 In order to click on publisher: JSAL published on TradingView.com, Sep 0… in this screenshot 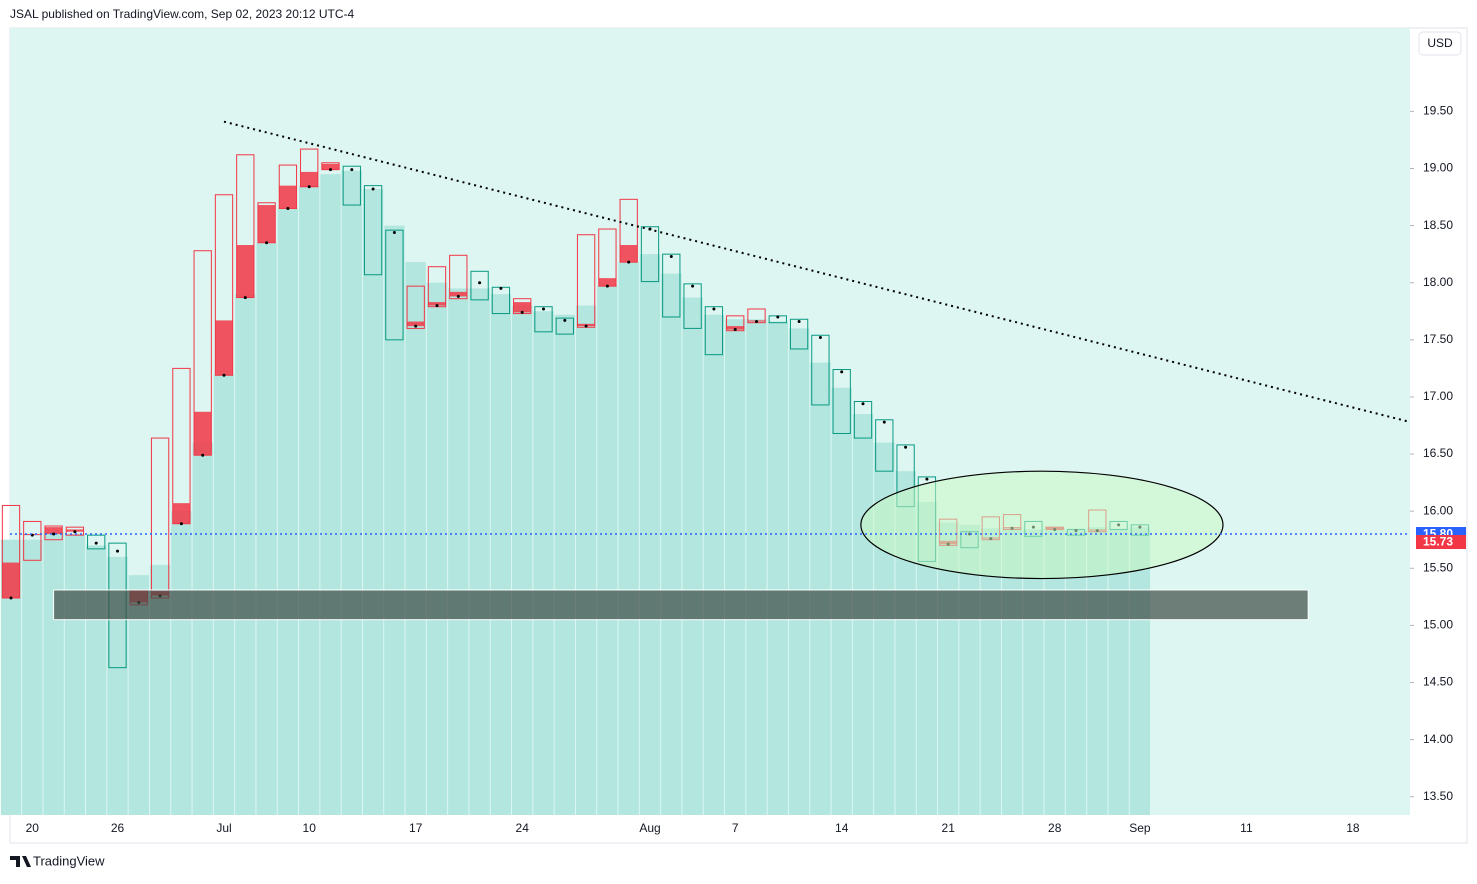, I will do `click(182, 14)`.